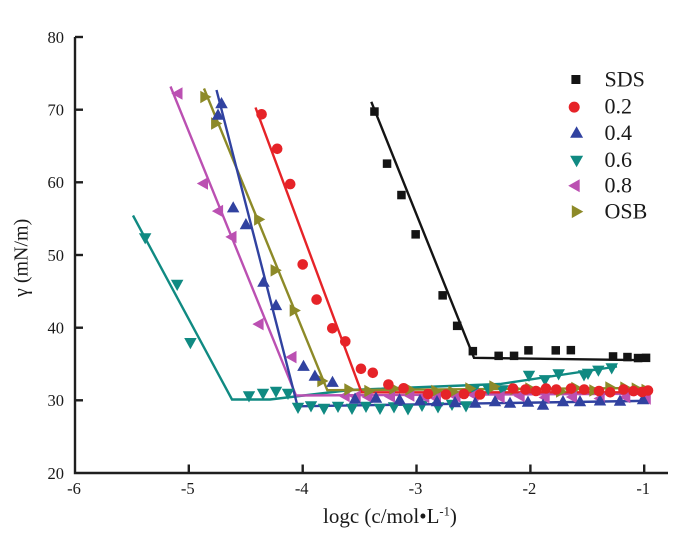 The width and height of the screenshot is (678, 536). What do you see at coordinates (530, 488) in the screenshot?
I see `svg-text: -2` at bounding box center [530, 488].